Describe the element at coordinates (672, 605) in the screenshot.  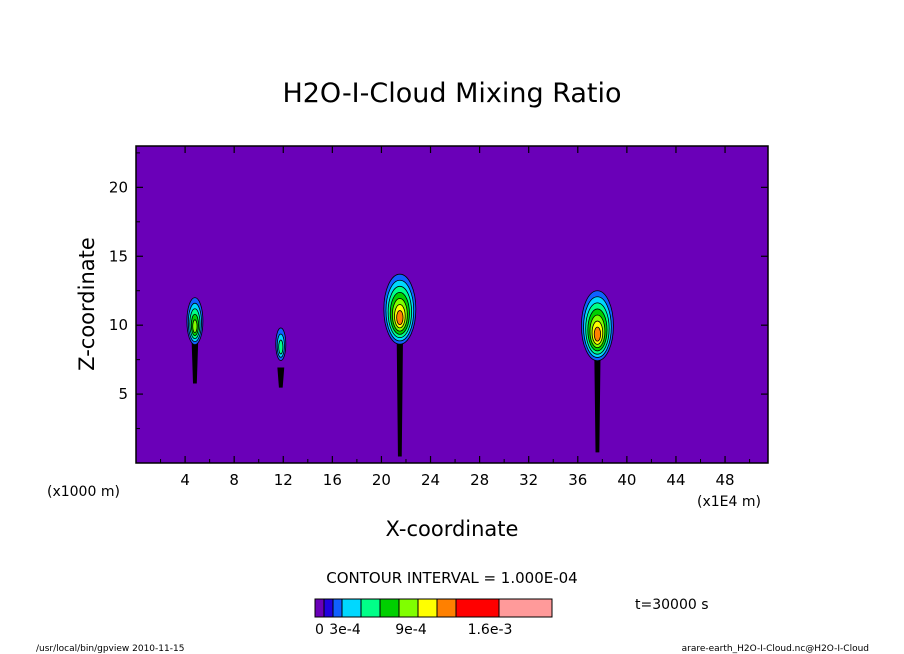
I see `time-label: t=30000 s` at that location.